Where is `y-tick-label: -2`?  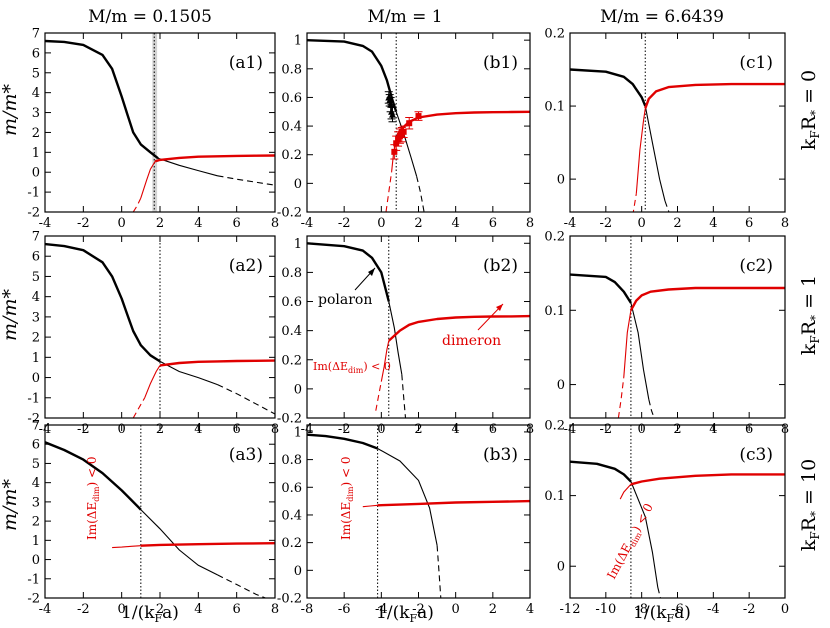
y-tick-label: -2 is located at coordinates (33, 419).